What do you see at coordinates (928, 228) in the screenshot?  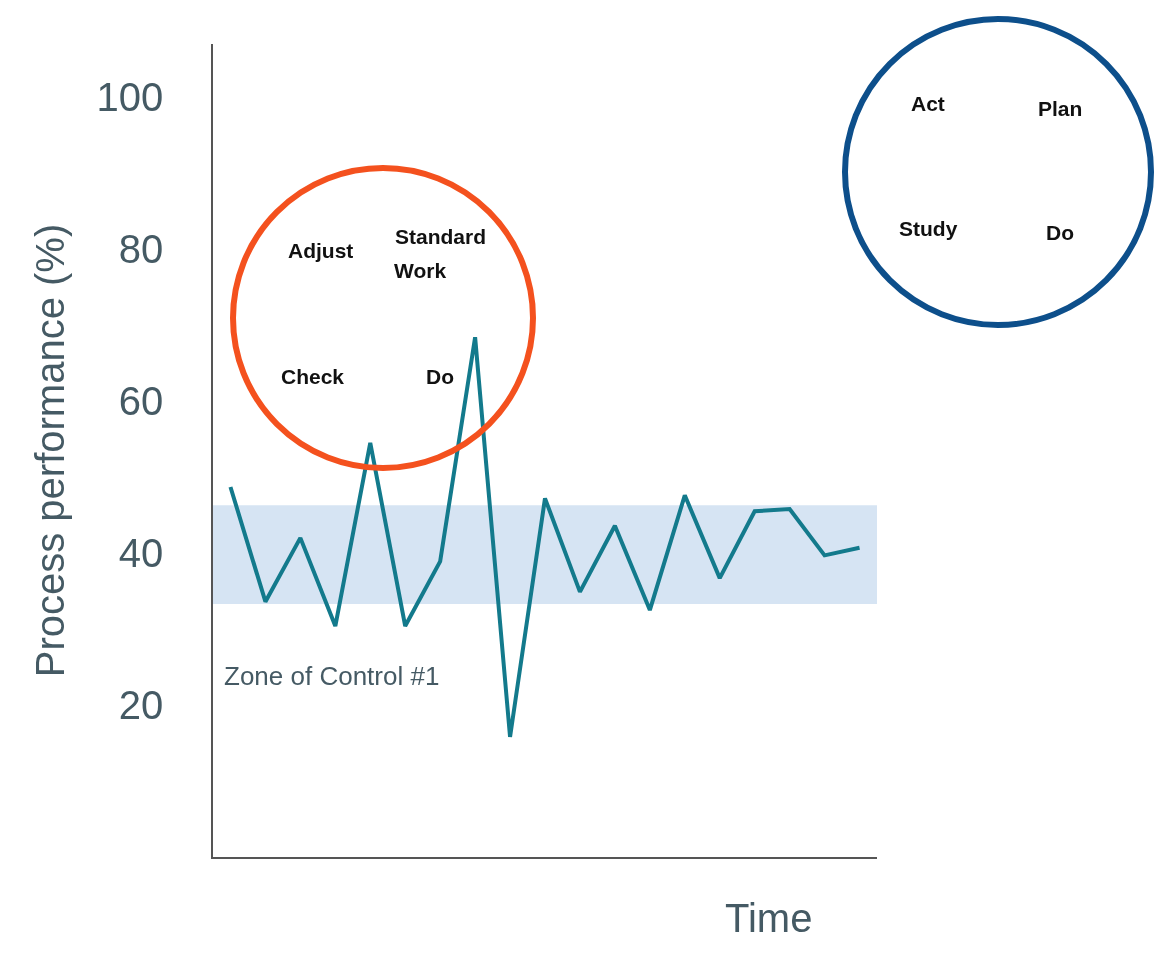 I see `text: Study` at bounding box center [928, 228].